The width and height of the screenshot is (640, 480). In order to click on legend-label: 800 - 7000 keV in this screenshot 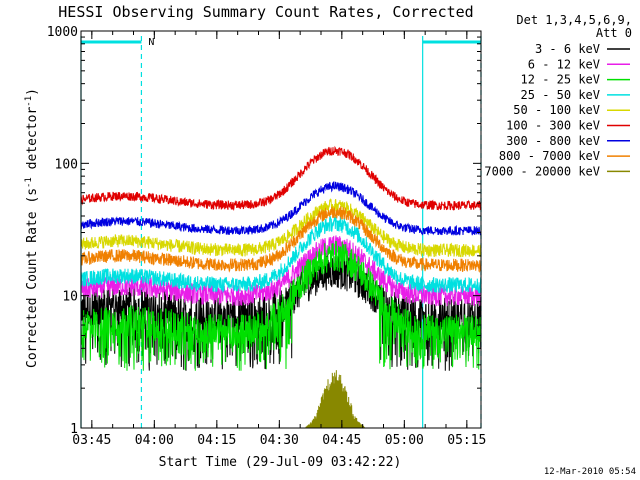, I will do `click(549, 156)`.